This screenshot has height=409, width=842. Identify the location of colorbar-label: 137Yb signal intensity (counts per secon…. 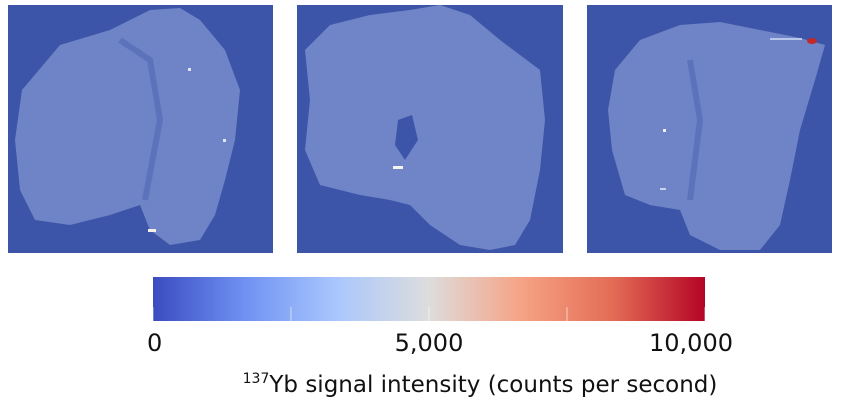
(480, 384).